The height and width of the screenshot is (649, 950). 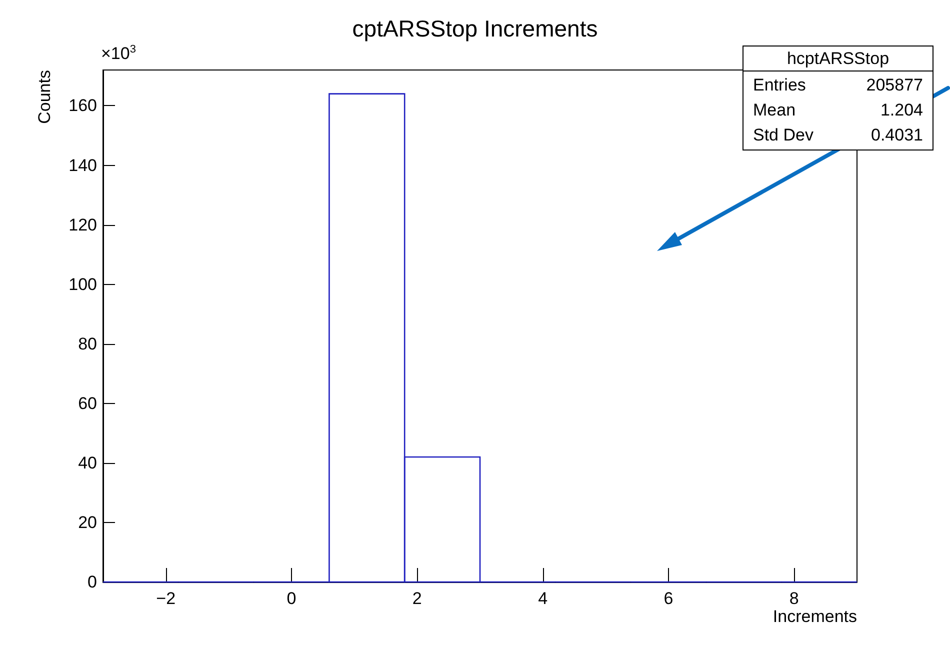 What do you see at coordinates (794, 598) in the screenshot?
I see `x-tick-label: 8` at bounding box center [794, 598].